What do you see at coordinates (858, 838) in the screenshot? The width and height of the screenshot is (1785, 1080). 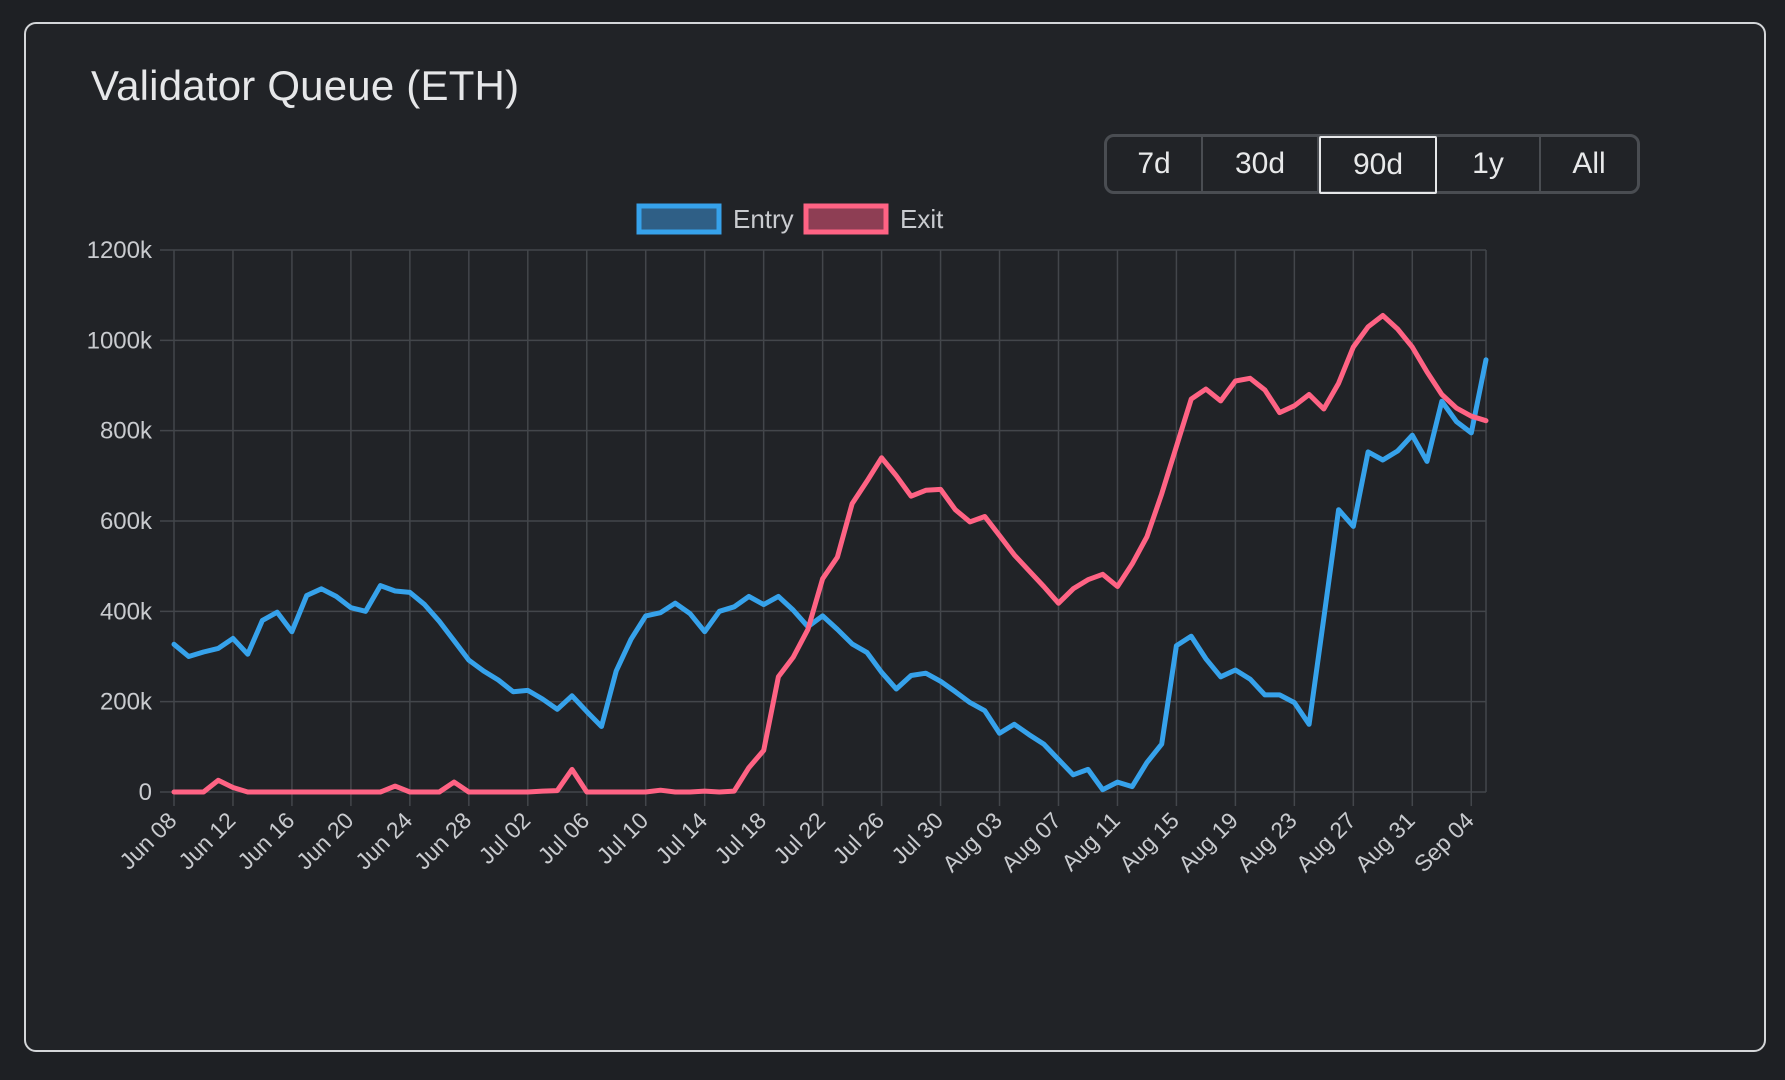 I see `x-tick-label: Jul 26` at bounding box center [858, 838].